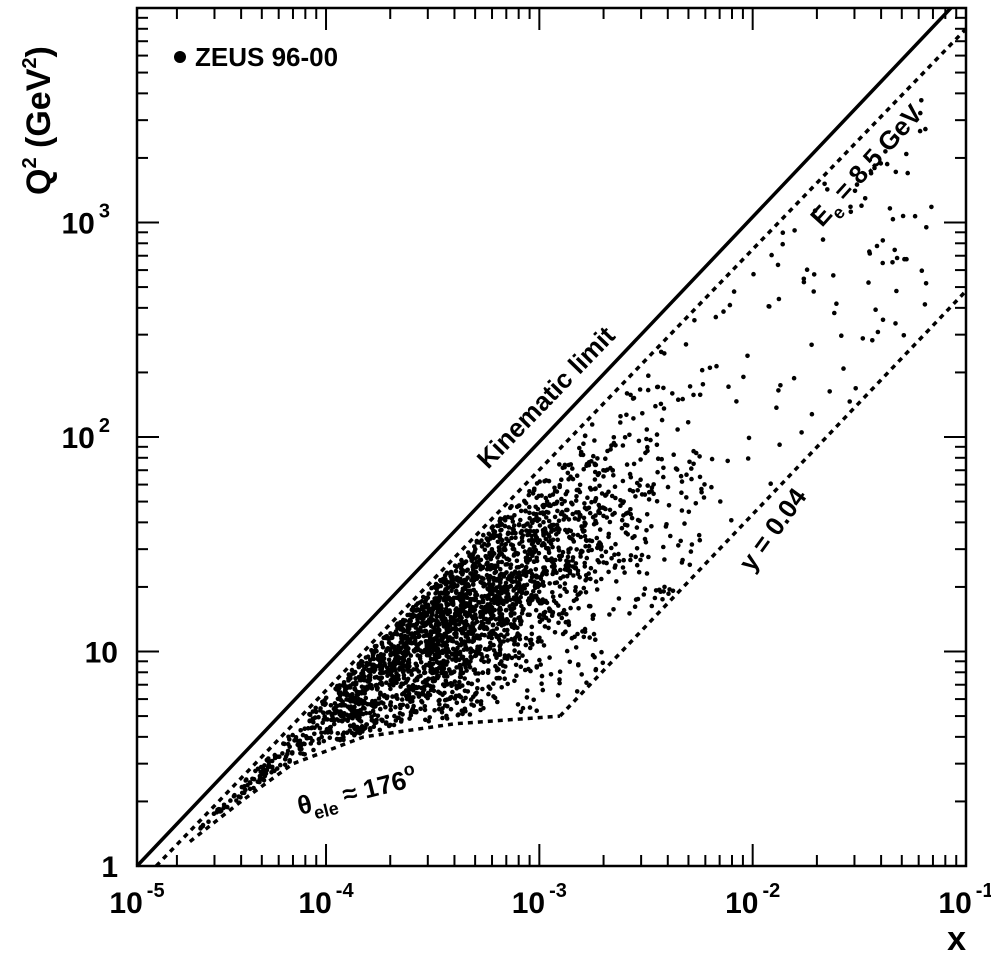 The height and width of the screenshot is (959, 991). What do you see at coordinates (136, 900) in the screenshot?
I see `x-tick-label: 10 -5` at bounding box center [136, 900].